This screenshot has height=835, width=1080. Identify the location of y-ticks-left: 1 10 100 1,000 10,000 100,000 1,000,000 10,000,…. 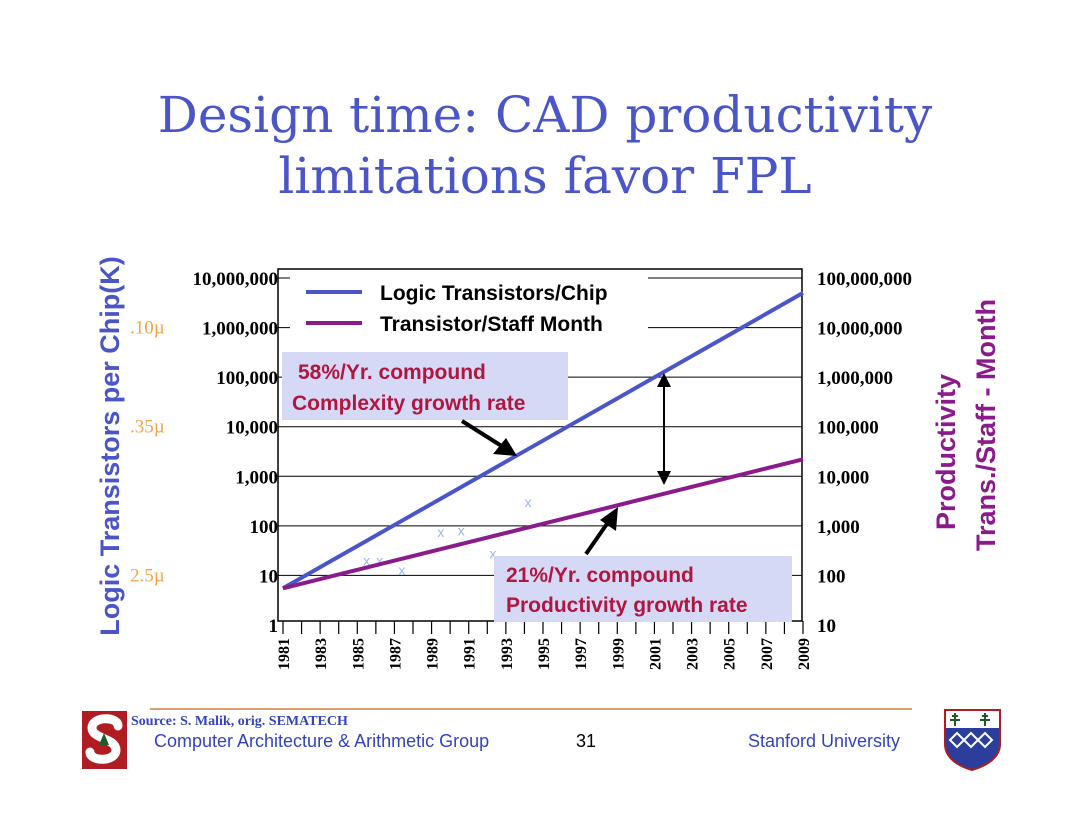
(236, 453).